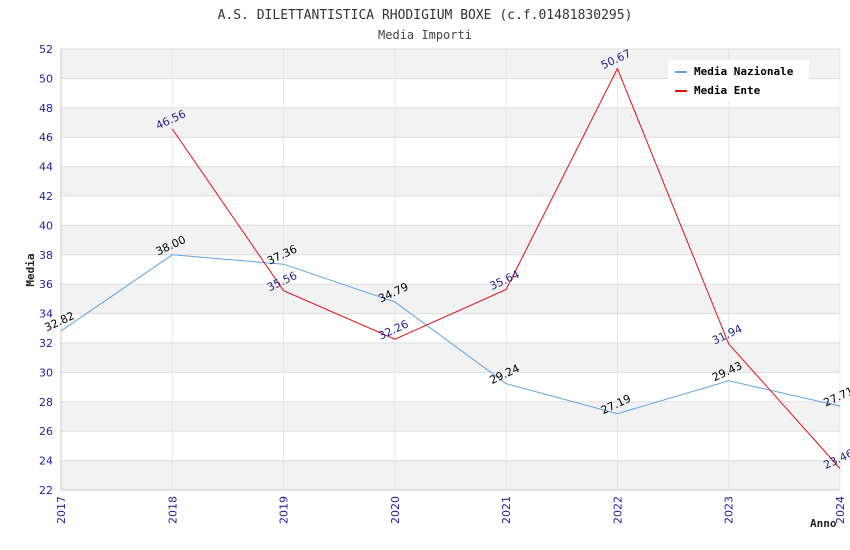 Image resolution: width=850 pixels, height=550 pixels. Describe the element at coordinates (61, 510) in the screenshot. I see `x-tick-label: 2017` at that location.